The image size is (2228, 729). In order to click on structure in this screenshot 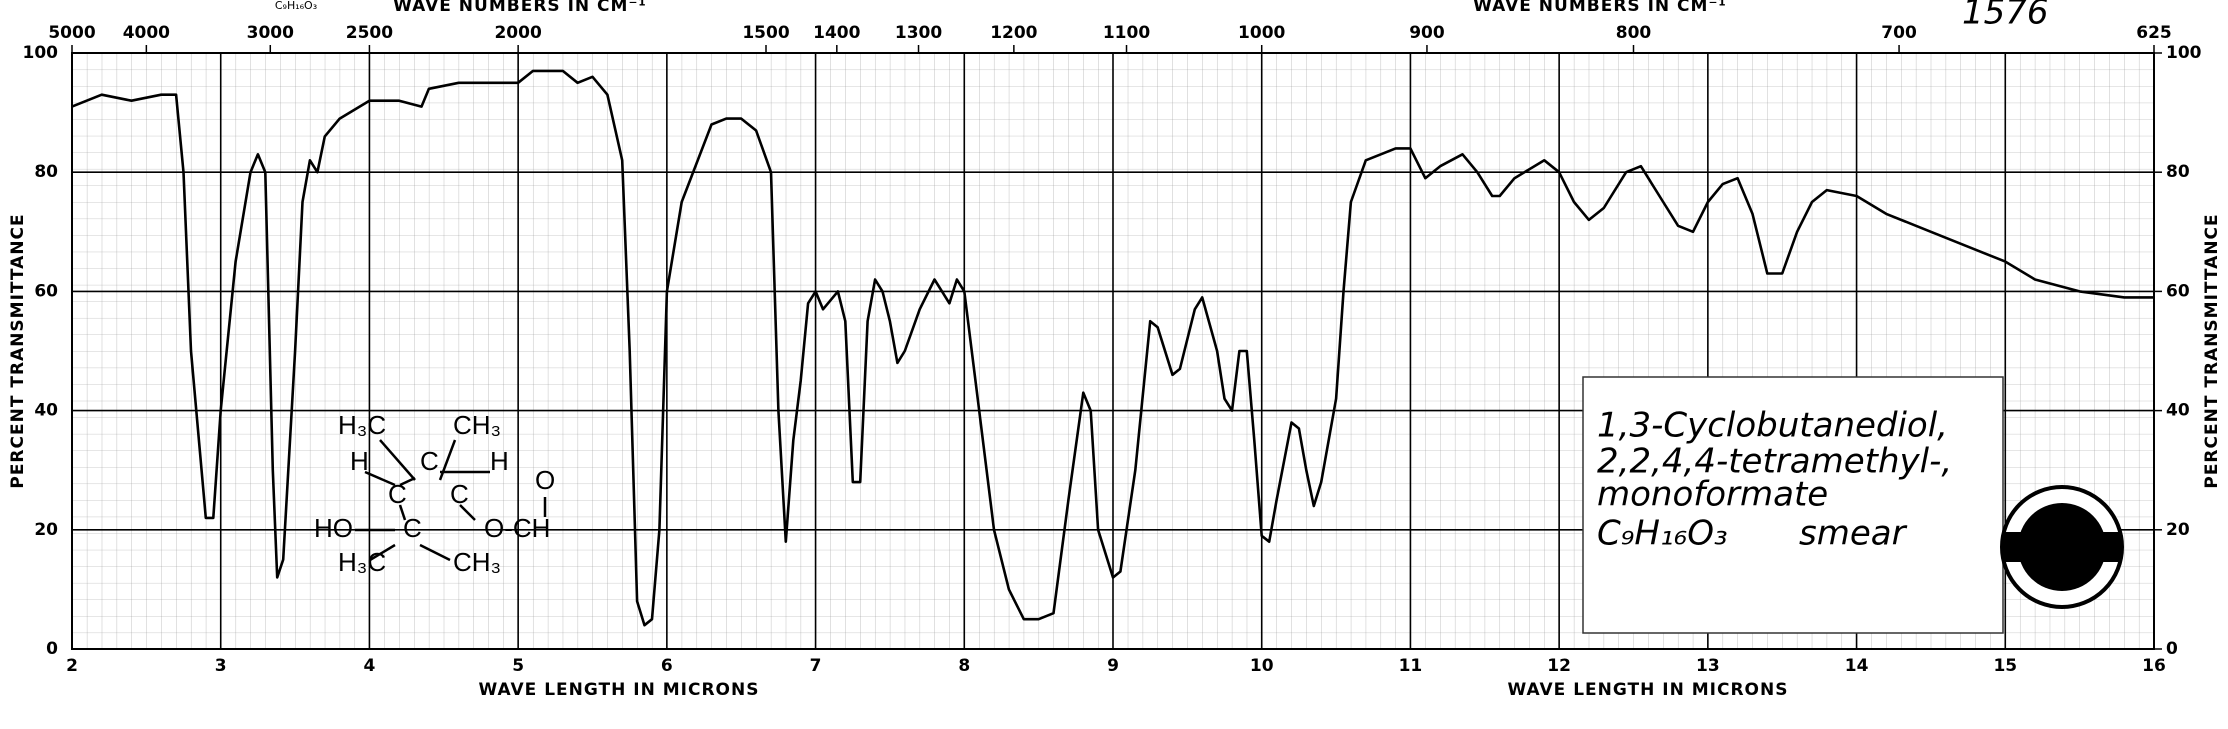, I will do `click(451, 500)`.